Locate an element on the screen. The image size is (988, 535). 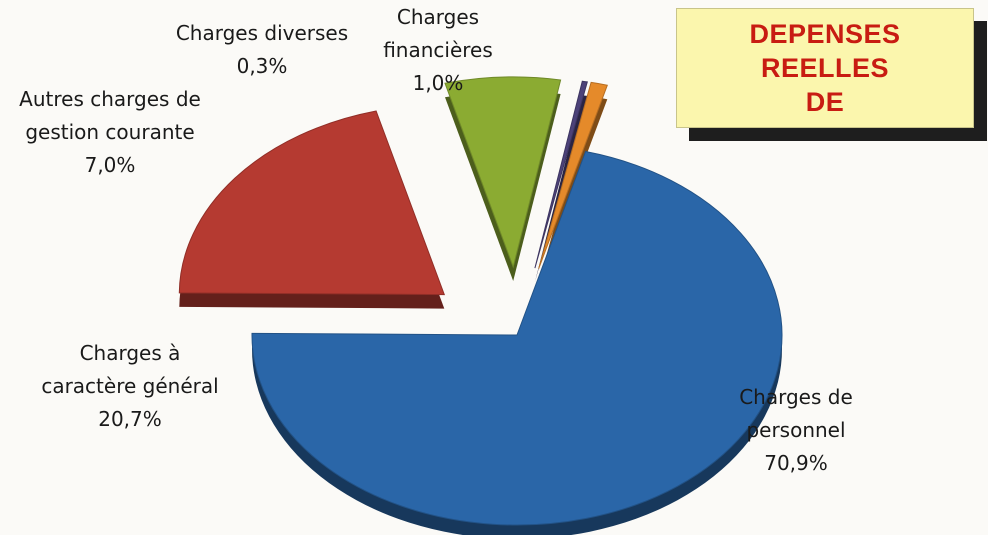
slice-category-label-3-1: Autres charges de is located at coordinates (110, 99).